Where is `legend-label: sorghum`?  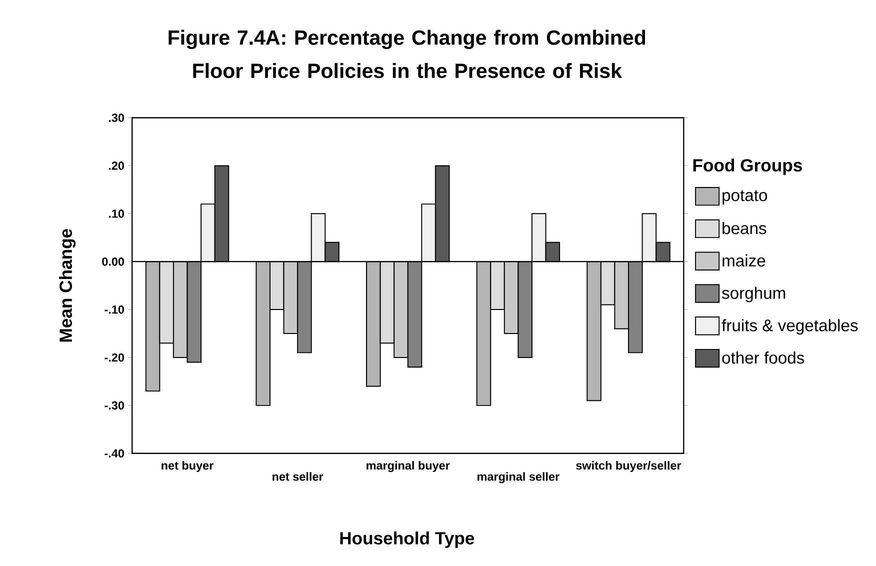 legend-label: sorghum is located at coordinates (754, 294).